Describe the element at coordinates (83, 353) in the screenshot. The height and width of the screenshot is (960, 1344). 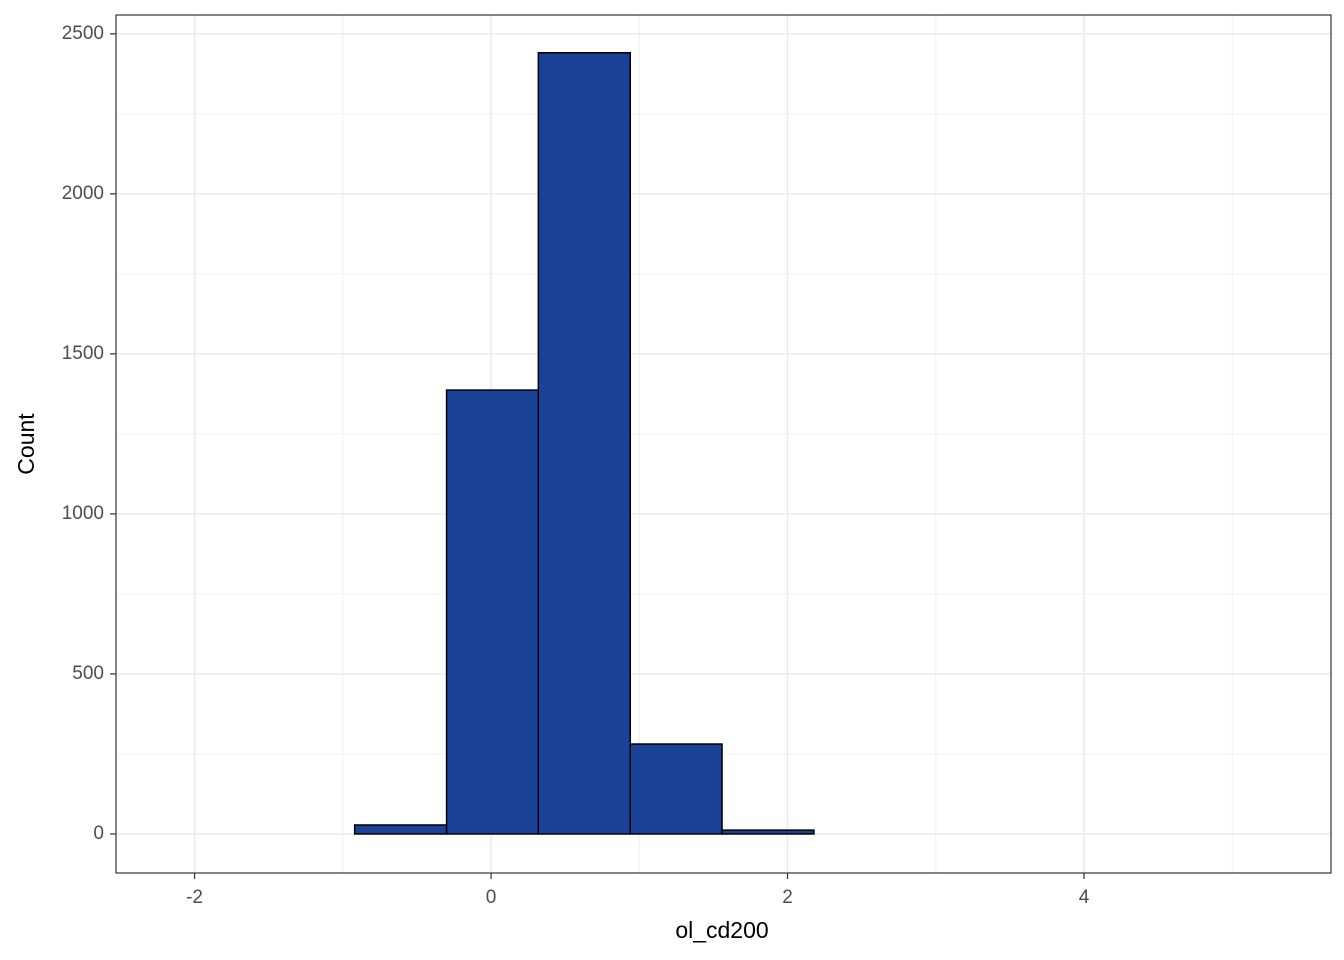
I see `y-tick-label: 1500` at that location.